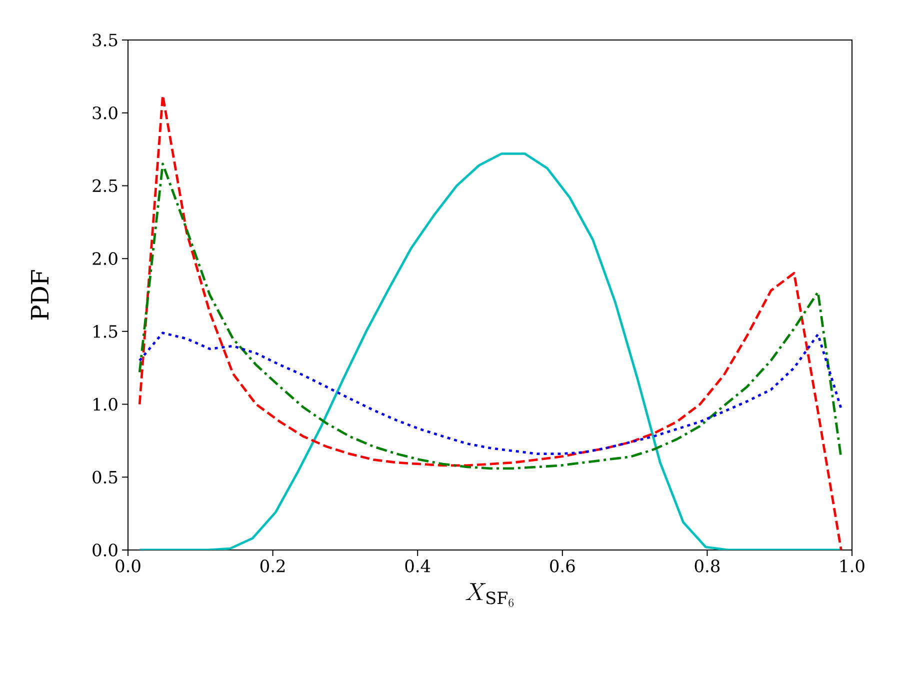 The width and height of the screenshot is (900, 675). What do you see at coordinates (562, 566) in the screenshot?
I see `x-tick-label: 0.6` at bounding box center [562, 566].